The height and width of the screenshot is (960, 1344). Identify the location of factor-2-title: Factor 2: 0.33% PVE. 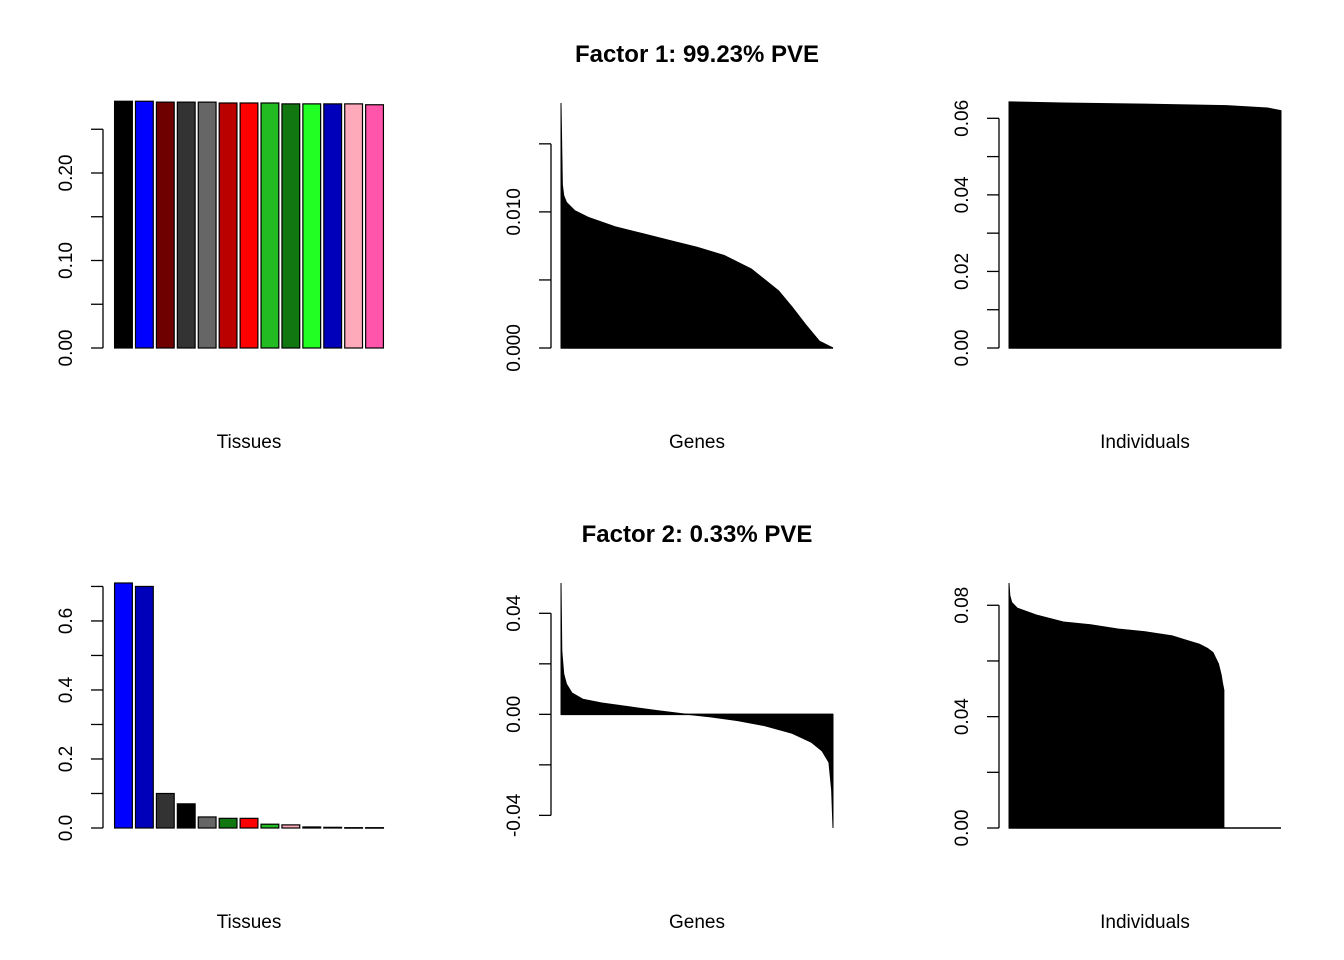
(697, 534).